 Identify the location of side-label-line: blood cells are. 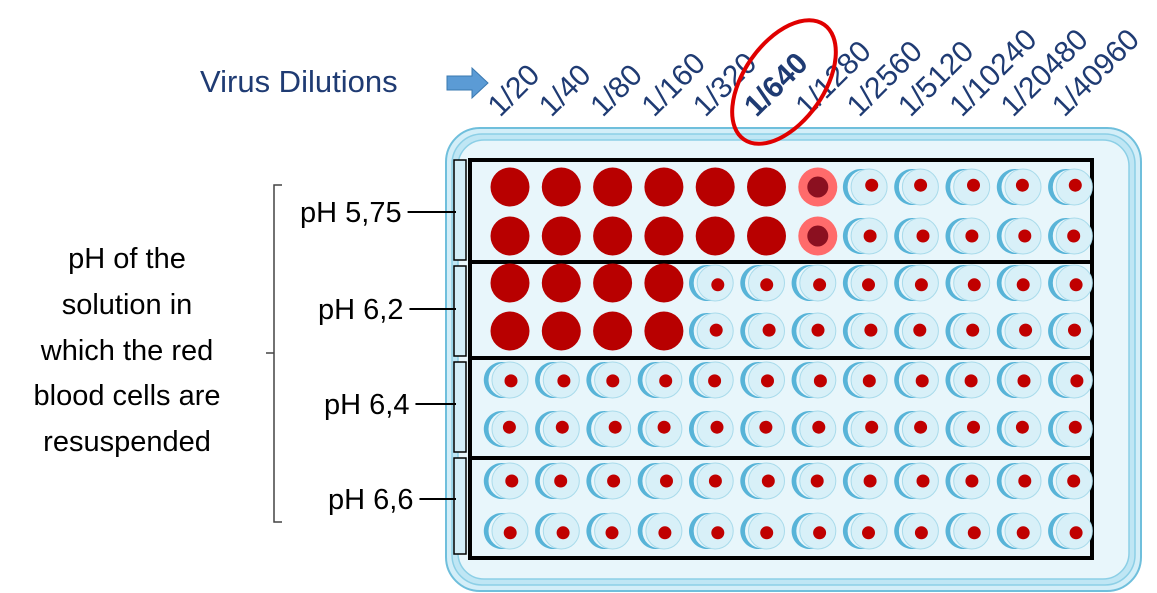
(127, 396).